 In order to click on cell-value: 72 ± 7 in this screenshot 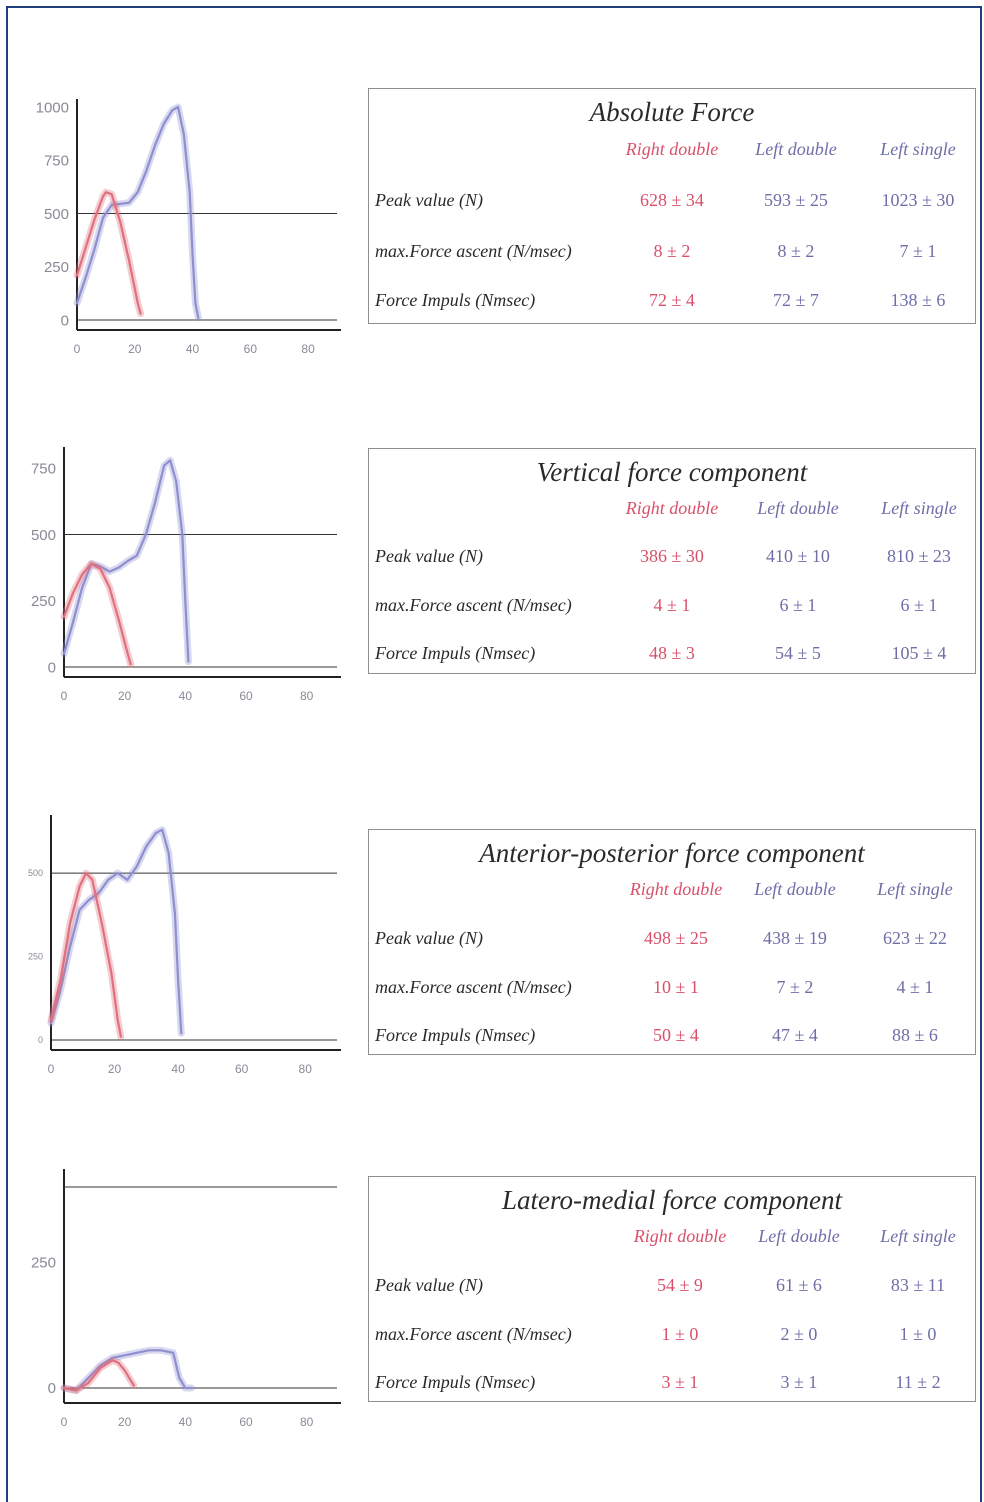, I will do `click(796, 300)`.